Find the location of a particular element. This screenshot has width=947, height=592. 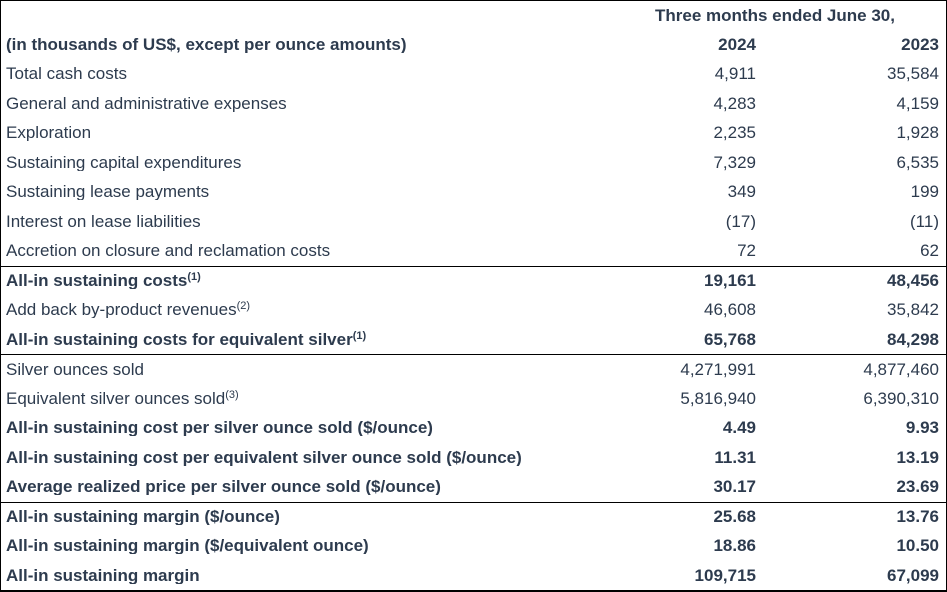

row-label: Silver ounces sold is located at coordinates (278, 369).